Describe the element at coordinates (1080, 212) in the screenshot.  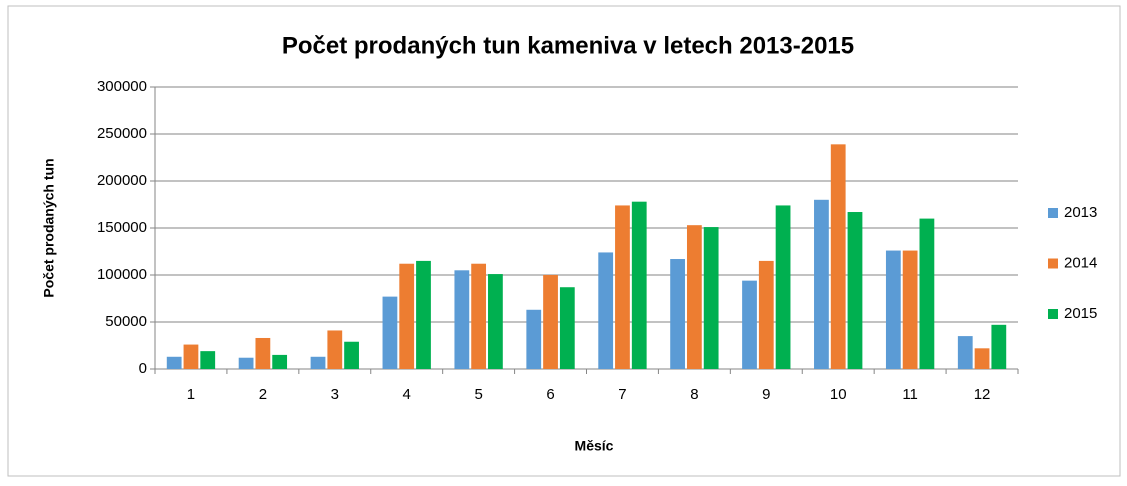
I see `legend-label: 2013` at that location.